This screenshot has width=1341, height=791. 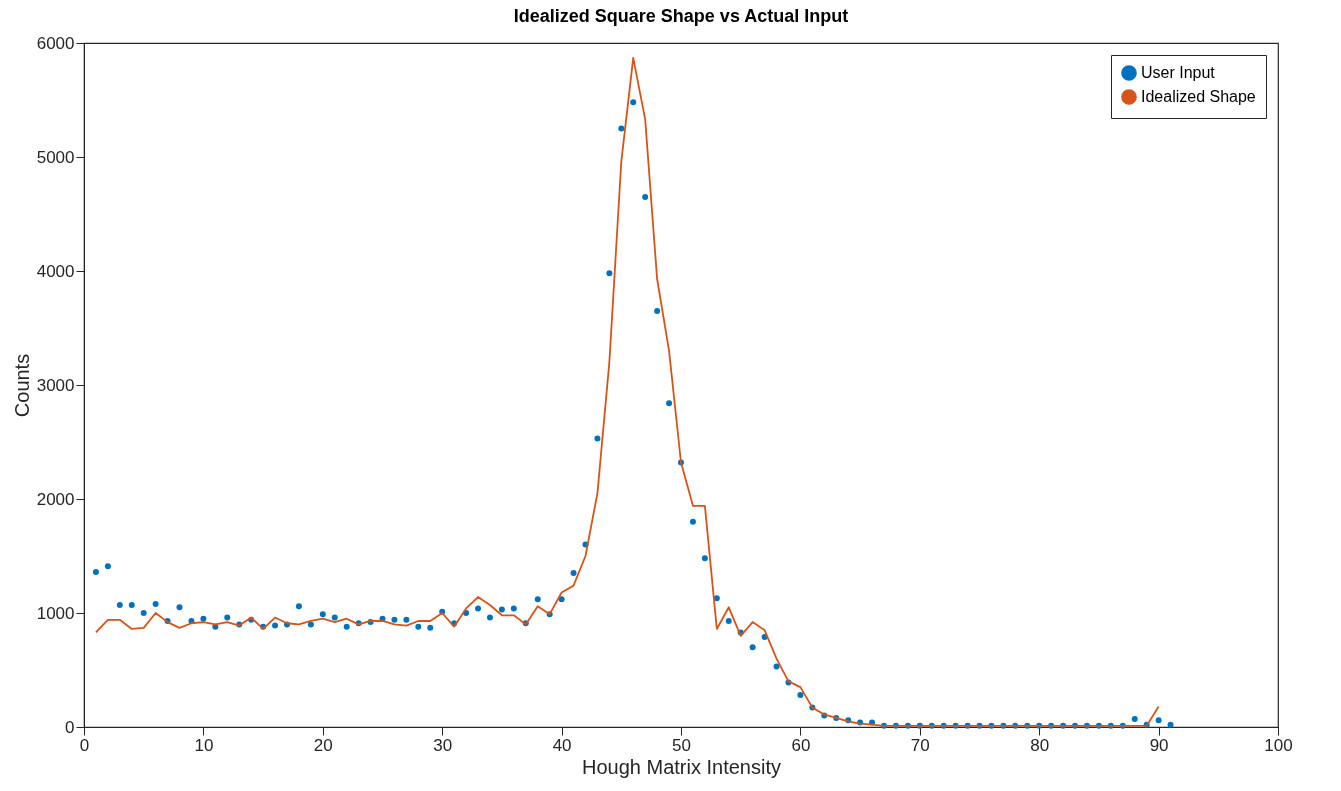 I want to click on chart-title: Idealized Square Shape vs Actual Input, so click(x=681, y=16).